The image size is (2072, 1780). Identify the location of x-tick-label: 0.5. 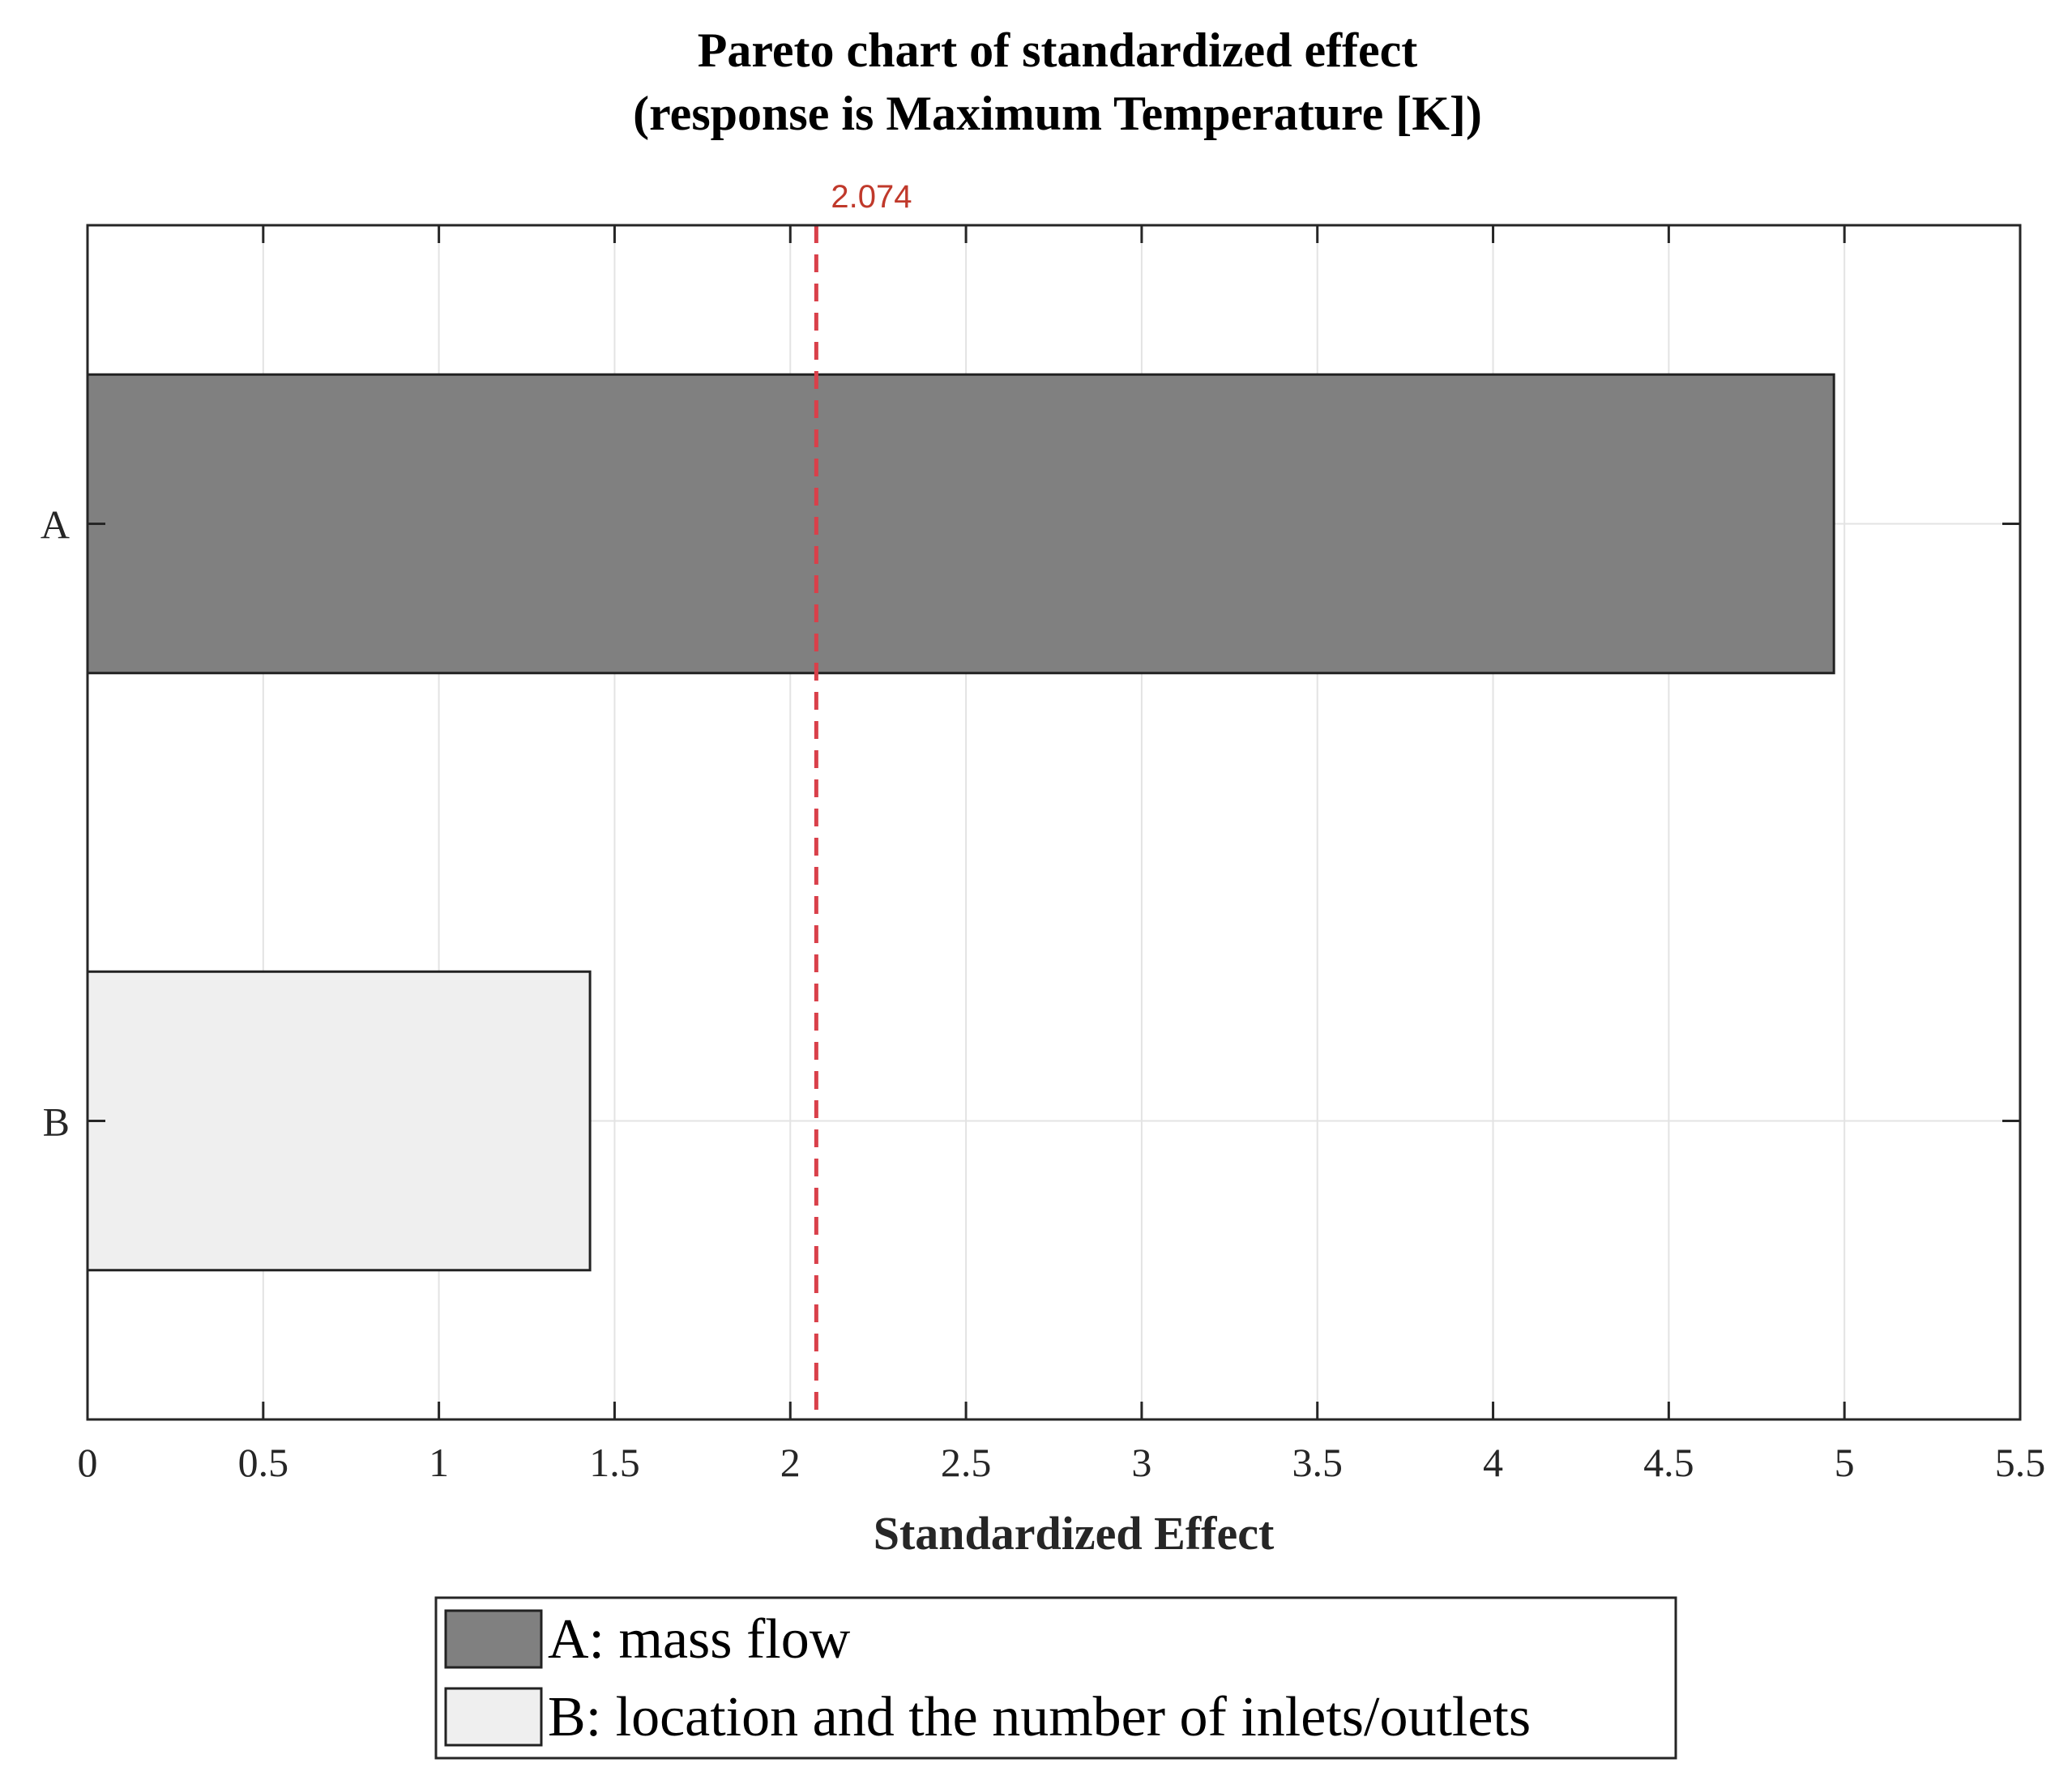
(263, 1462).